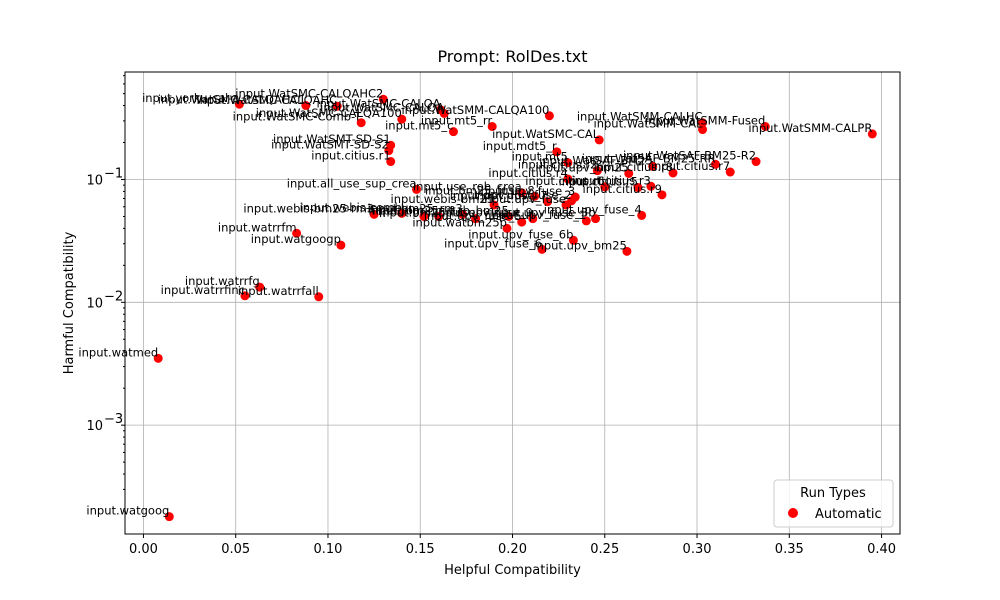 This screenshot has width=1000, height=600. I want to click on data-point-label: input.WatSMC-CAL, so click(546, 134).